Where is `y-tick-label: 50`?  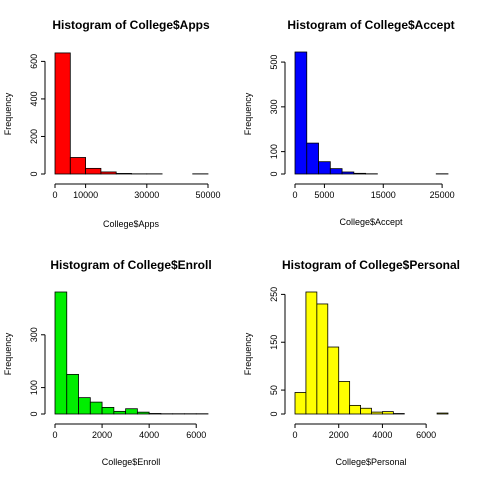
y-tick-label: 50 is located at coordinates (274, 390).